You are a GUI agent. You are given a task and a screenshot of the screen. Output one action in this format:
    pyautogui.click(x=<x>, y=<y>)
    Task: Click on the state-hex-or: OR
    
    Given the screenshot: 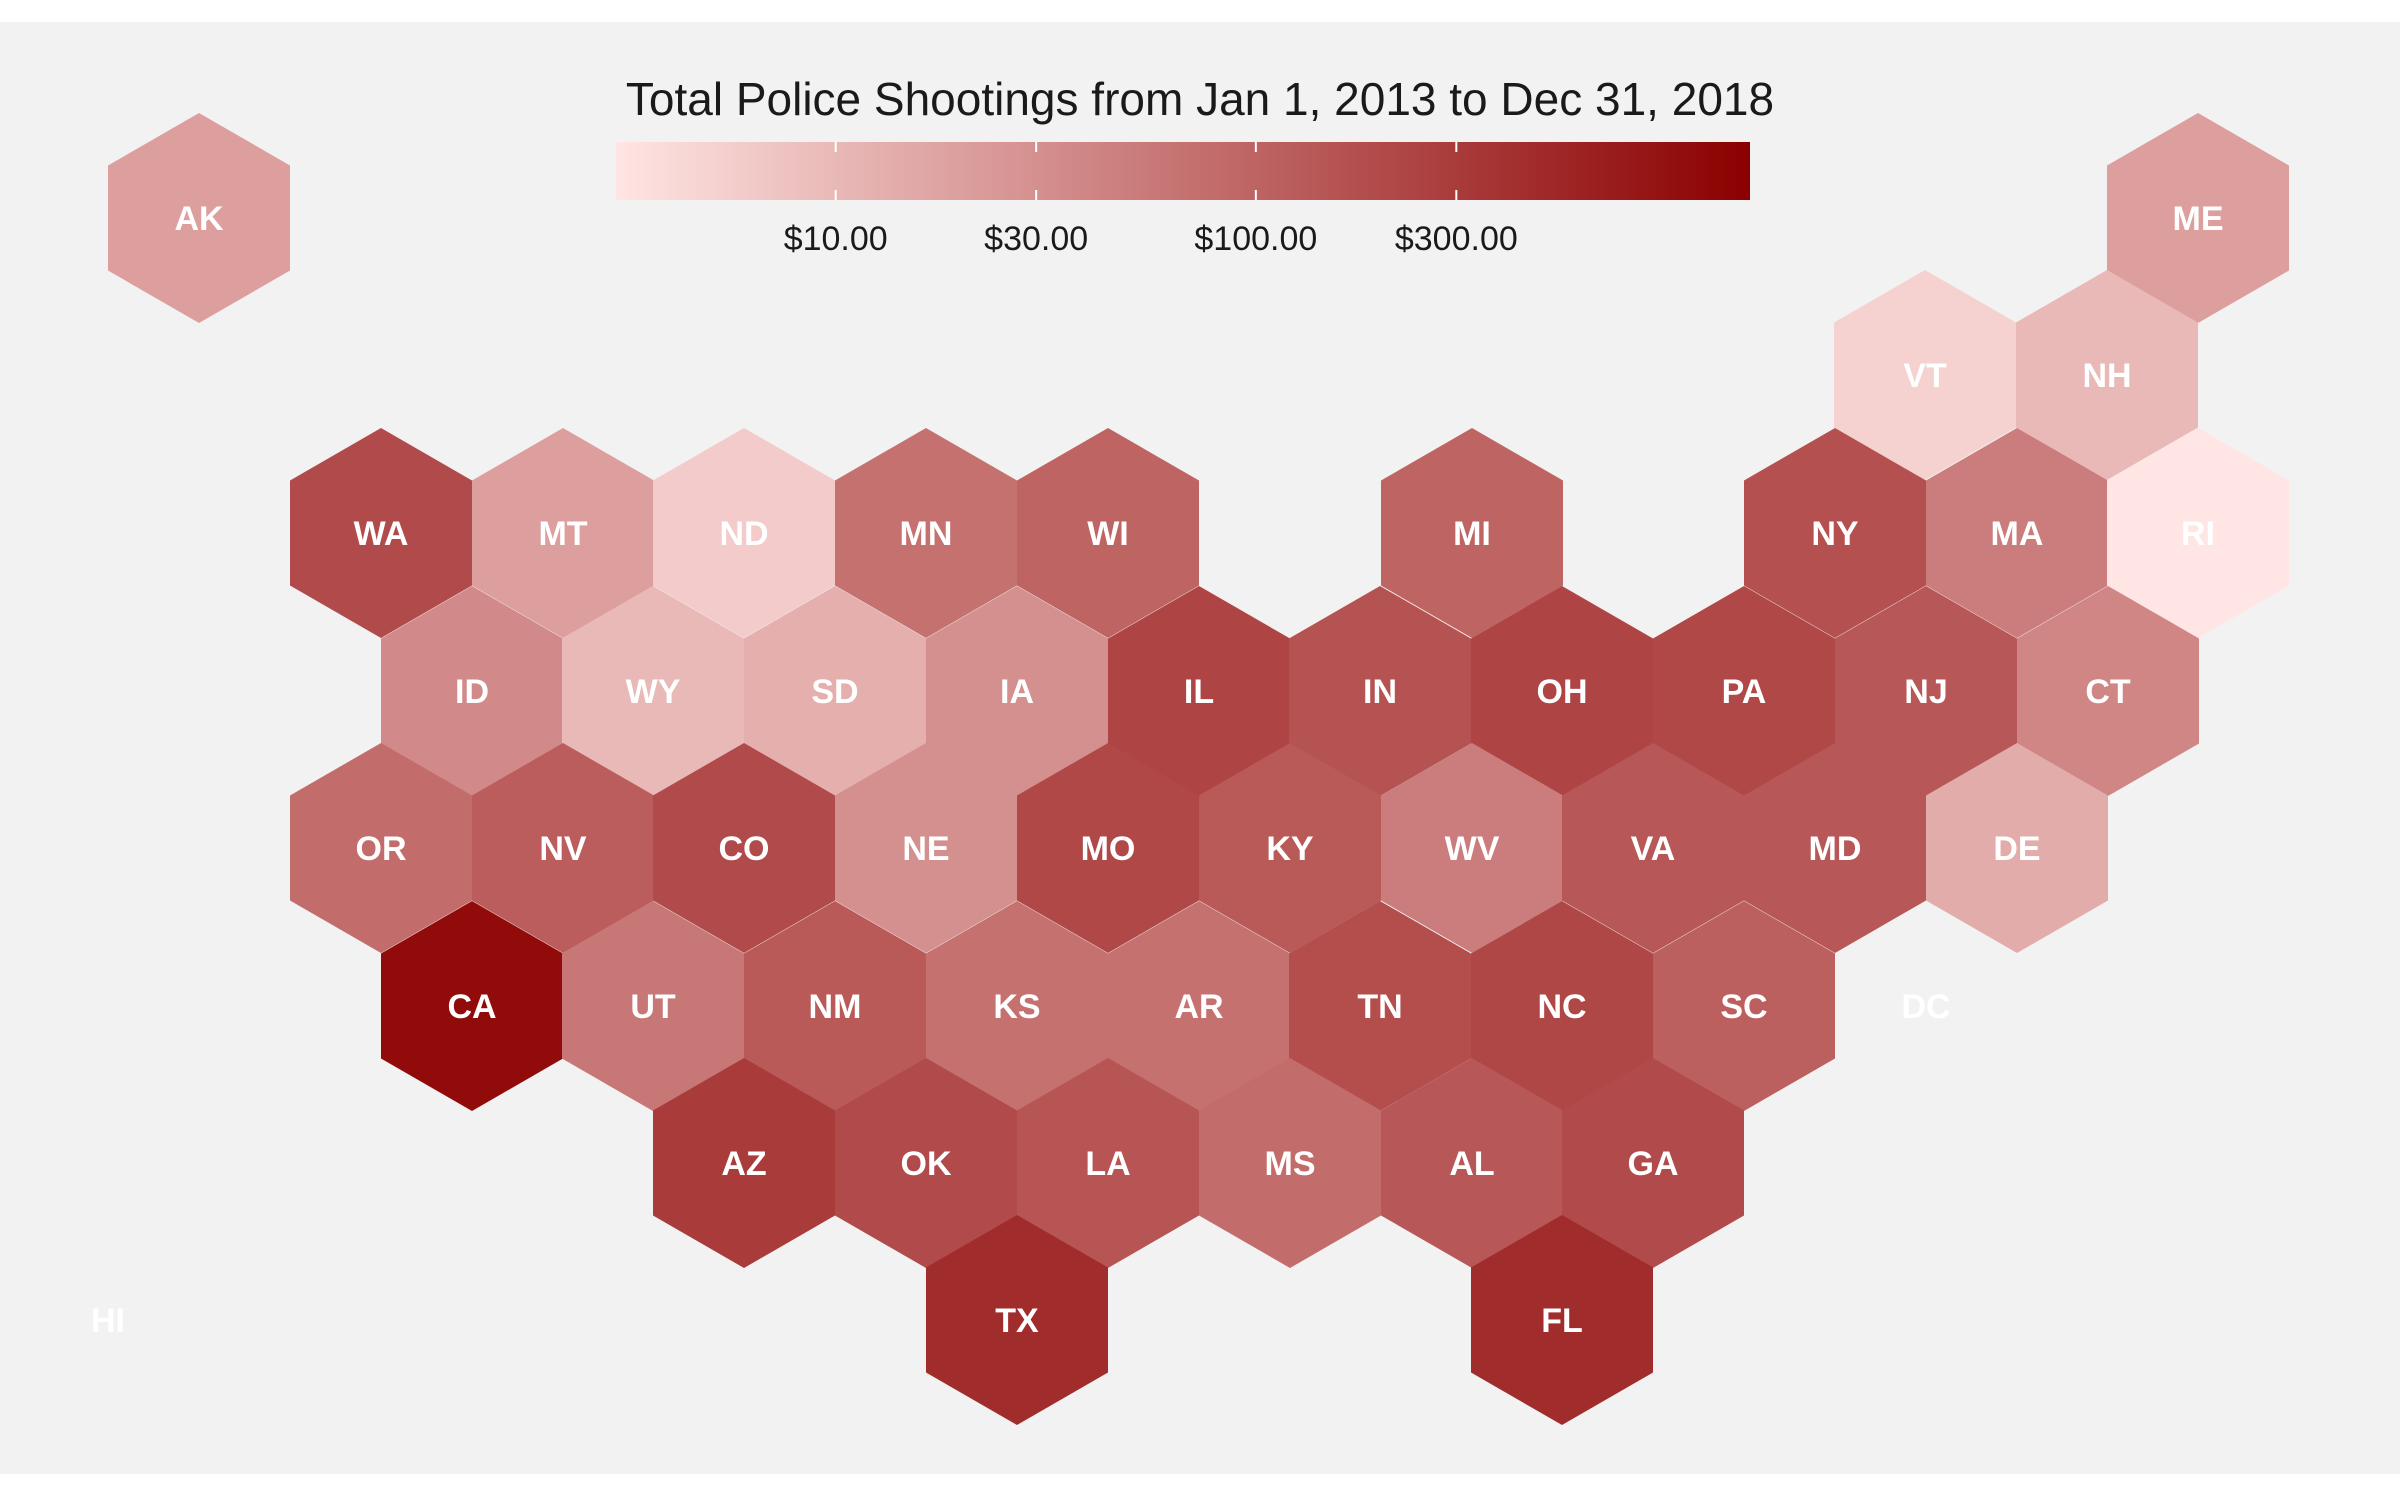 What is the action you would take?
    pyautogui.click(x=381, y=848)
    